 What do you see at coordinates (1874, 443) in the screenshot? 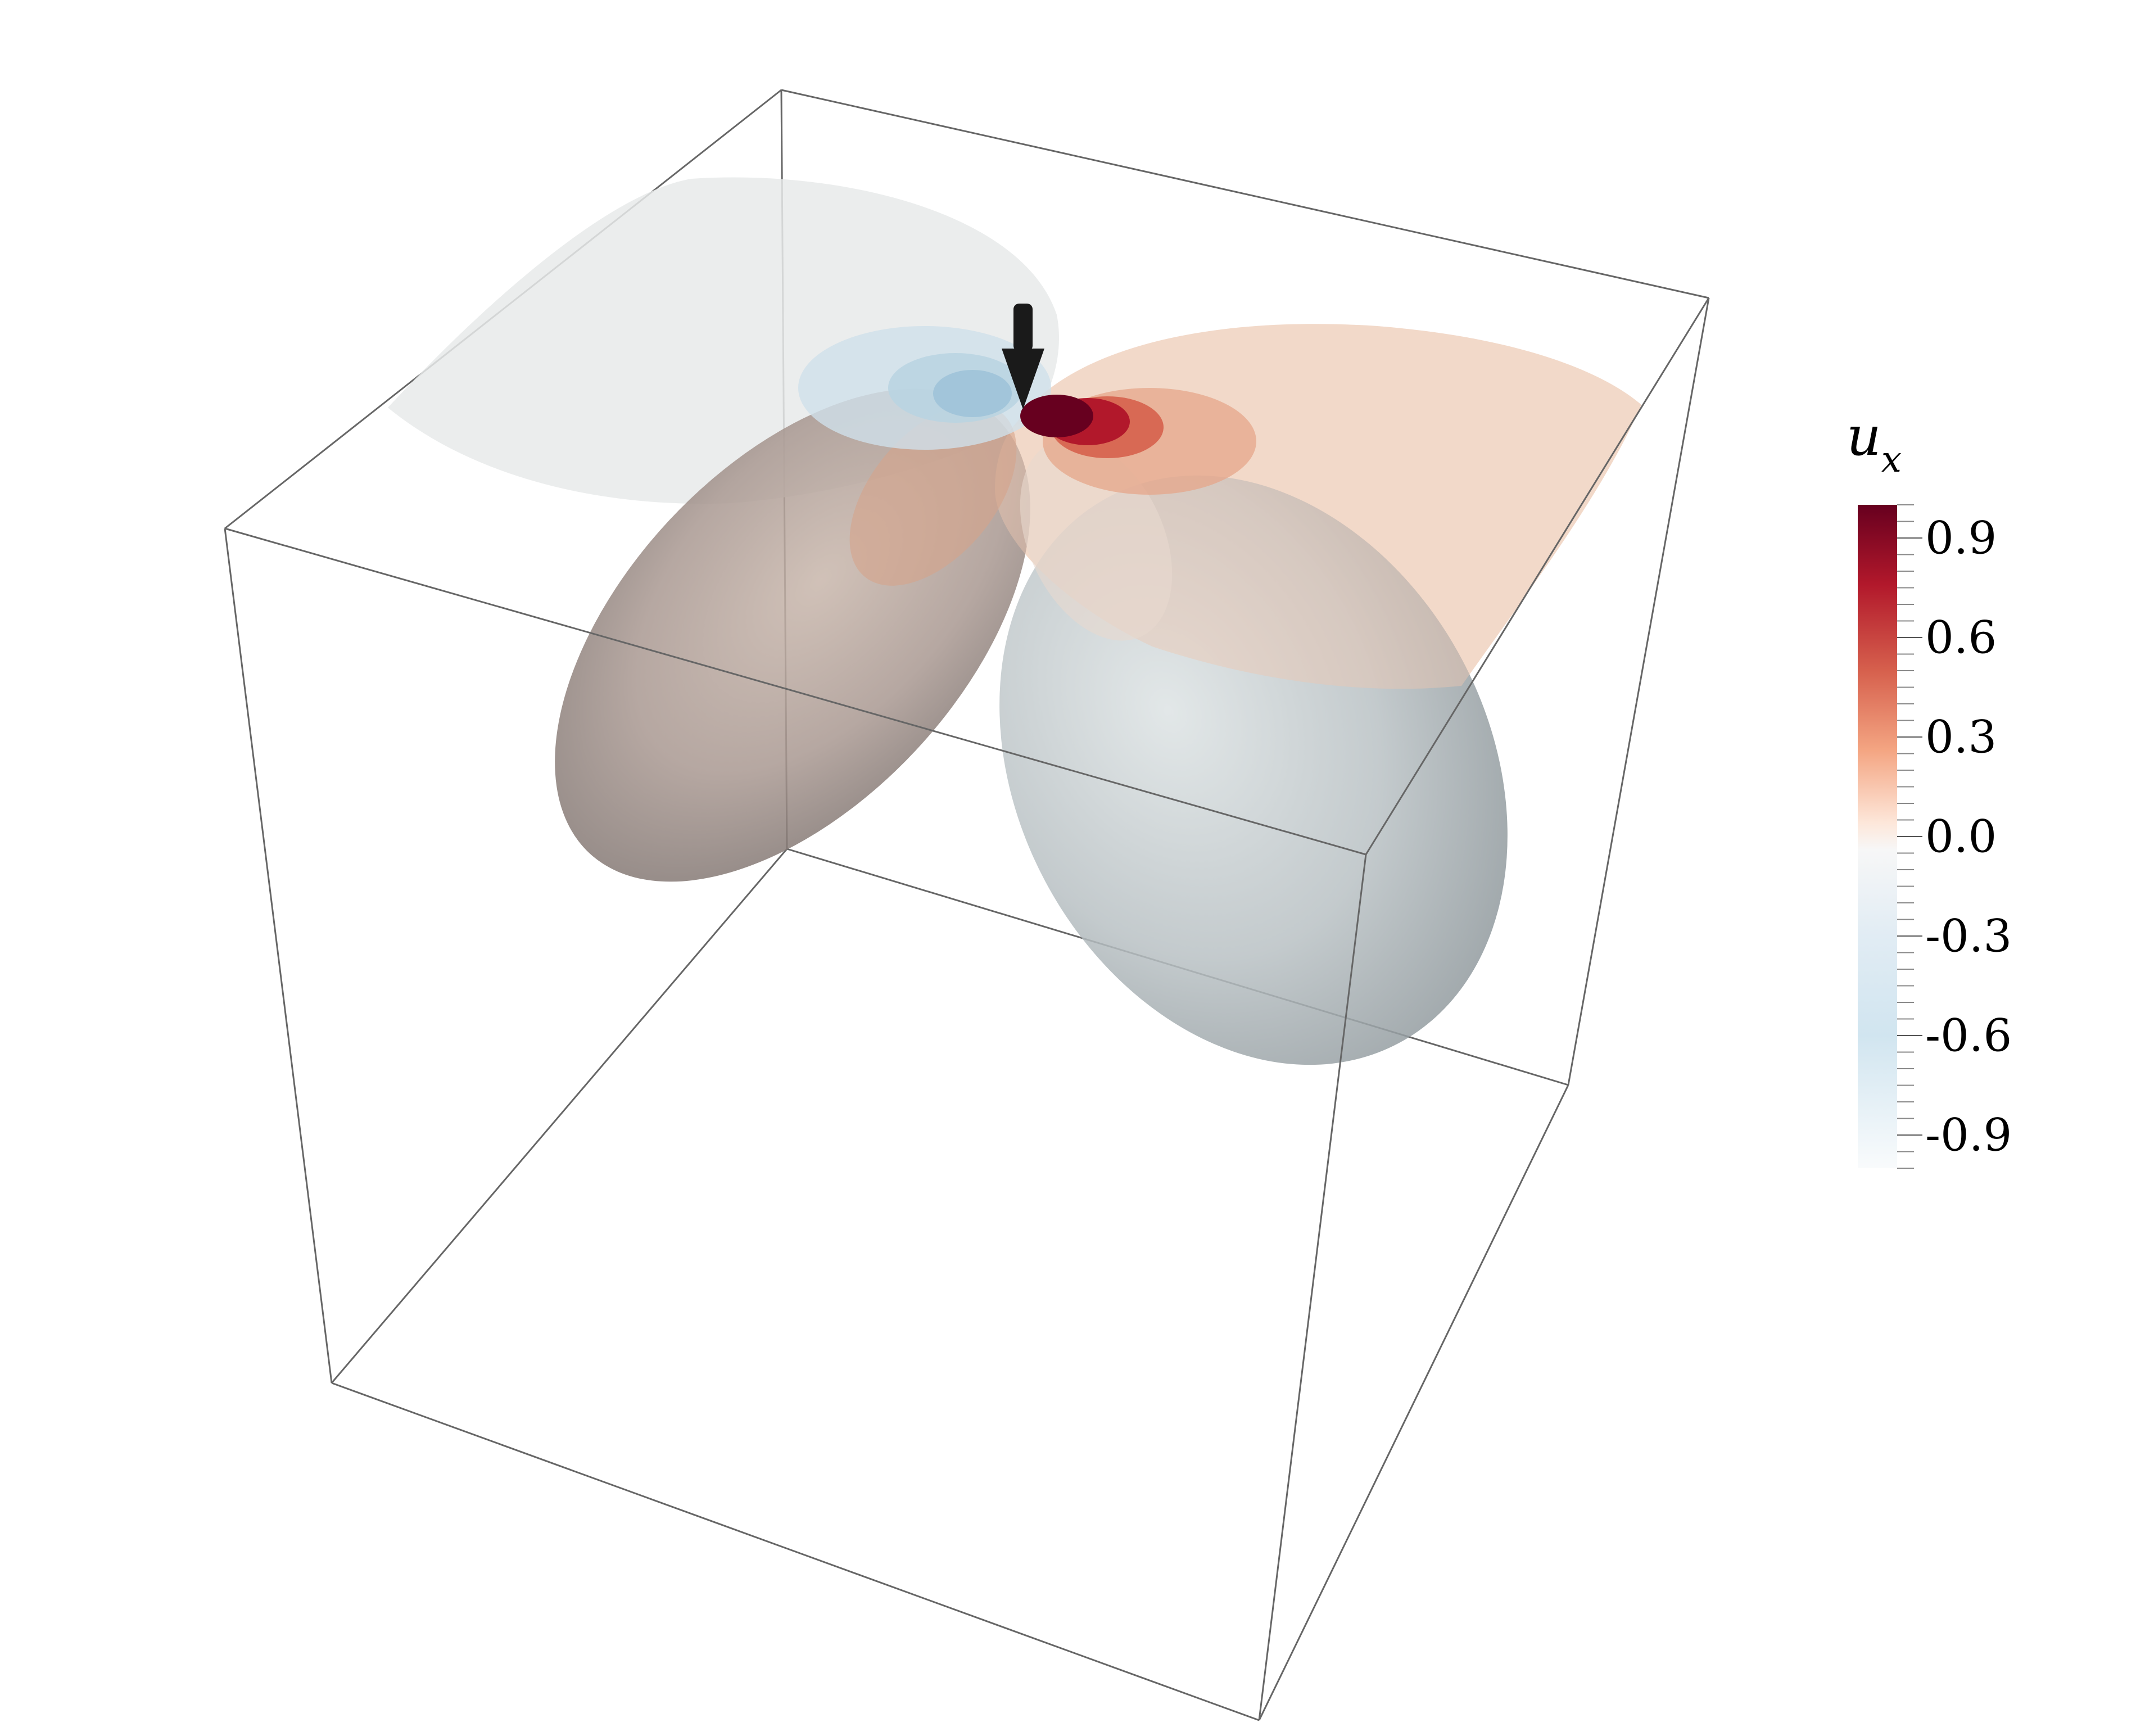
I see `colorbar-title: ux` at bounding box center [1874, 443].